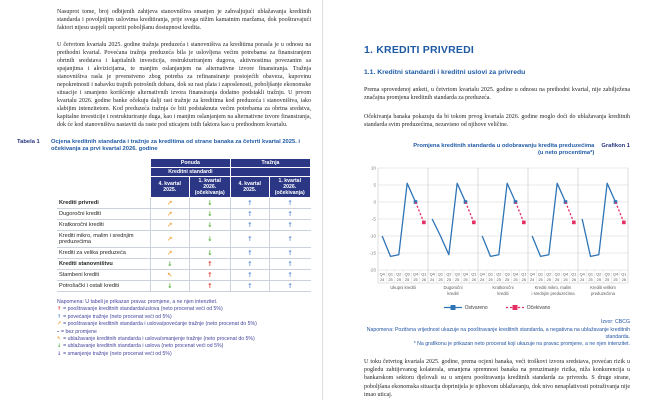 This screenshot has width=645, height=400. What do you see at coordinates (104, 286) in the screenshot?
I see `row-label: Potrošački i ostali krediti` at bounding box center [104, 286].